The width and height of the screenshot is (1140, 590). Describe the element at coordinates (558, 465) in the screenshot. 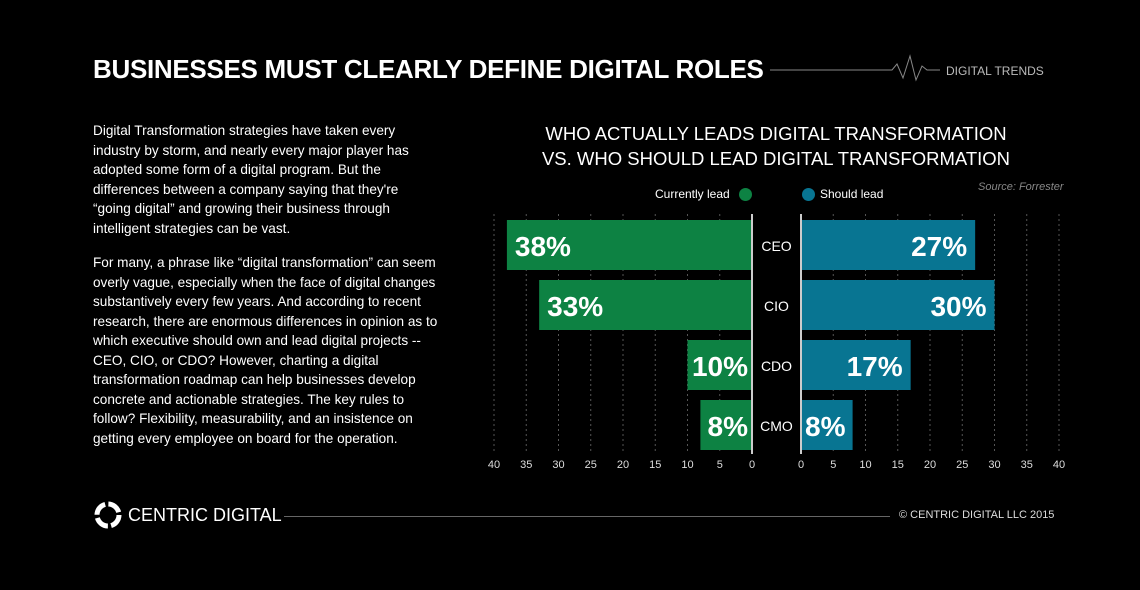

I see `tick-label-left: 30` at that location.